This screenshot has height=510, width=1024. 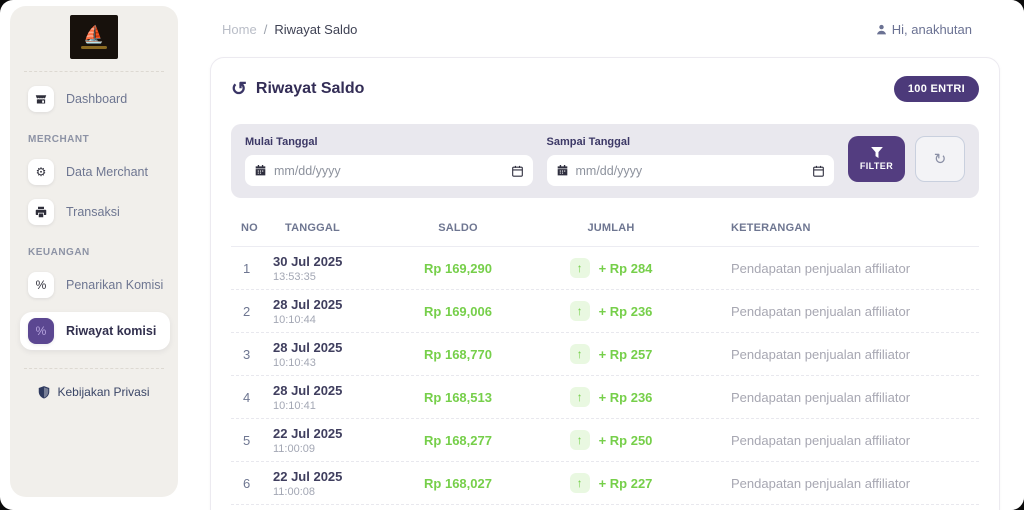 What do you see at coordinates (458, 354) in the screenshot?
I see `row-saldo: Rp 168,770` at bounding box center [458, 354].